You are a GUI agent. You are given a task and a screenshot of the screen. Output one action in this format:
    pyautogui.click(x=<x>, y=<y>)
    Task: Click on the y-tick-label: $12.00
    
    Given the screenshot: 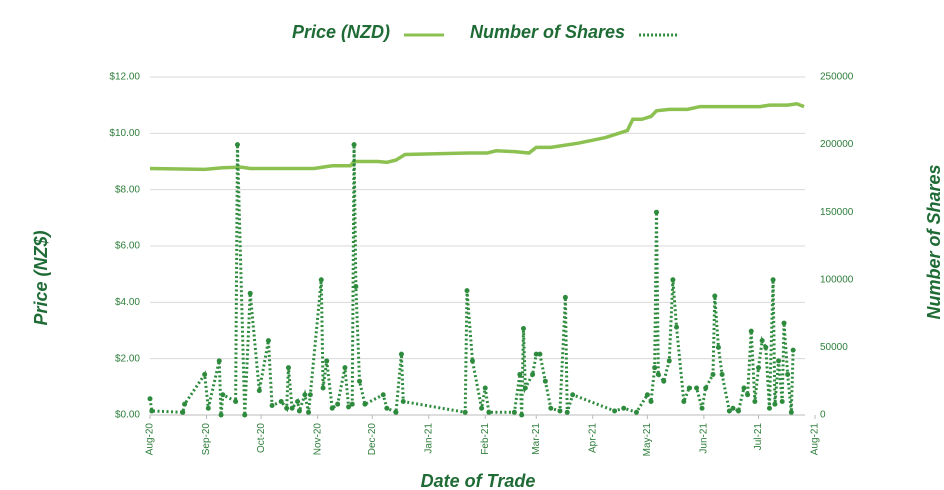 What is the action you would take?
    pyautogui.click(x=124, y=77)
    